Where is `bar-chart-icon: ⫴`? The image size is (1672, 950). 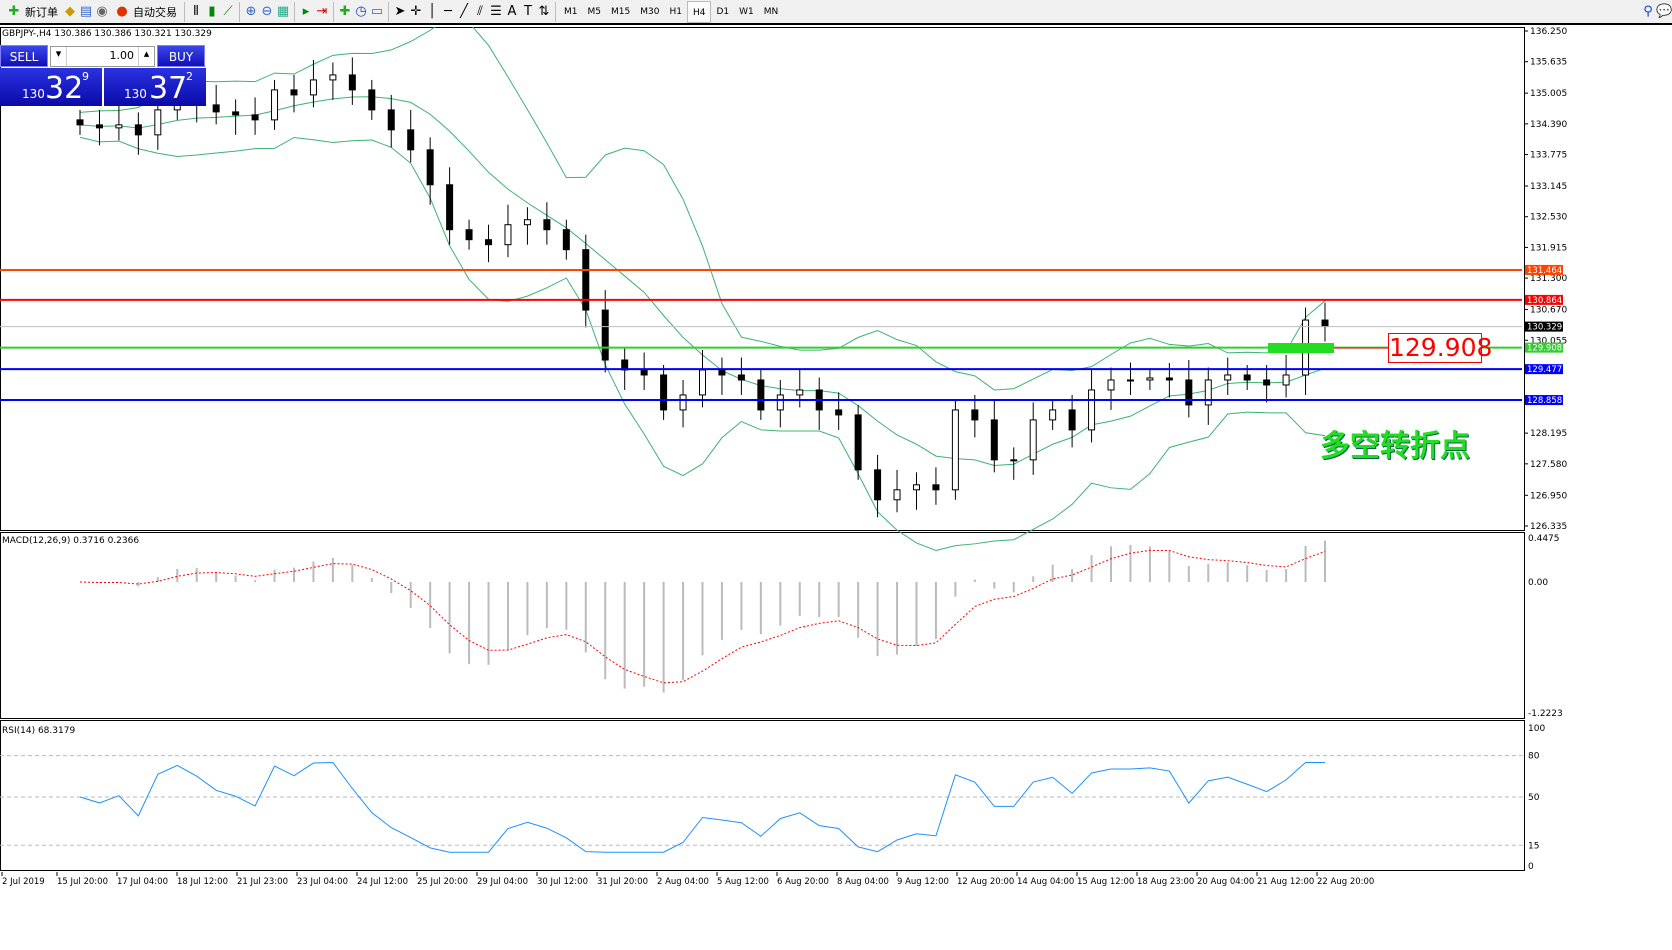
bar-chart-icon: ⫴ is located at coordinates (196, 11).